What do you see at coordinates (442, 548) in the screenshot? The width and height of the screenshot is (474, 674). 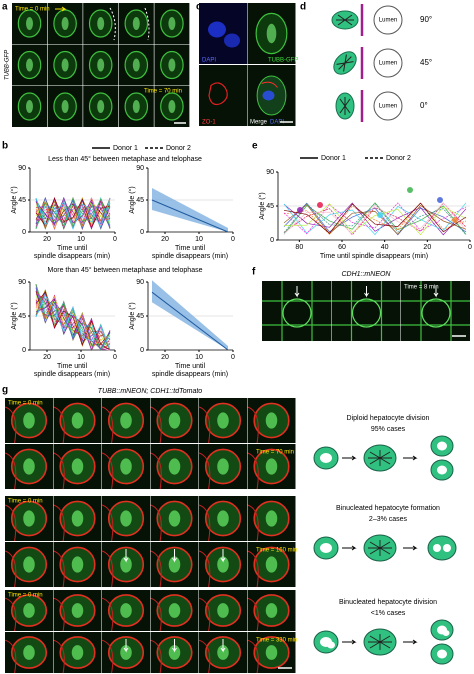 I see `cell` at bounding box center [442, 548].